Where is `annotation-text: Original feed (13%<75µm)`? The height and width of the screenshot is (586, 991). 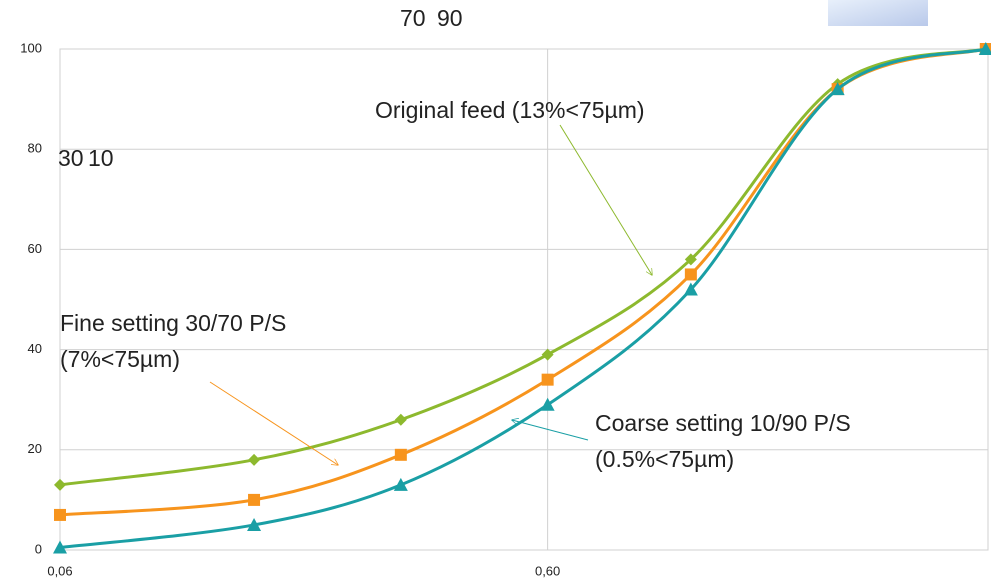 annotation-text: Original feed (13%<75µm) is located at coordinates (510, 110).